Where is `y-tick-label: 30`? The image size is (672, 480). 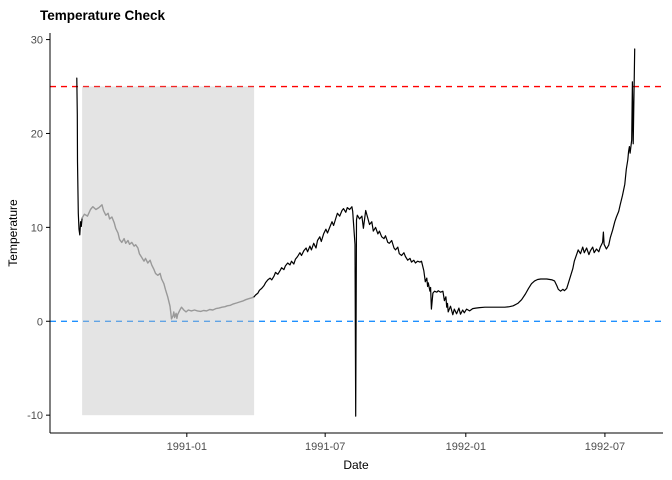
y-tick-label: 30 is located at coordinates (37, 41).